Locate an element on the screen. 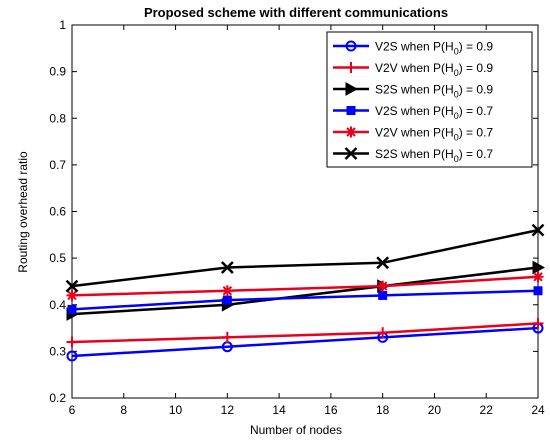 The width and height of the screenshot is (550, 446). legend-item: S2S when P(H0) = 0.7 is located at coordinates (413, 155).